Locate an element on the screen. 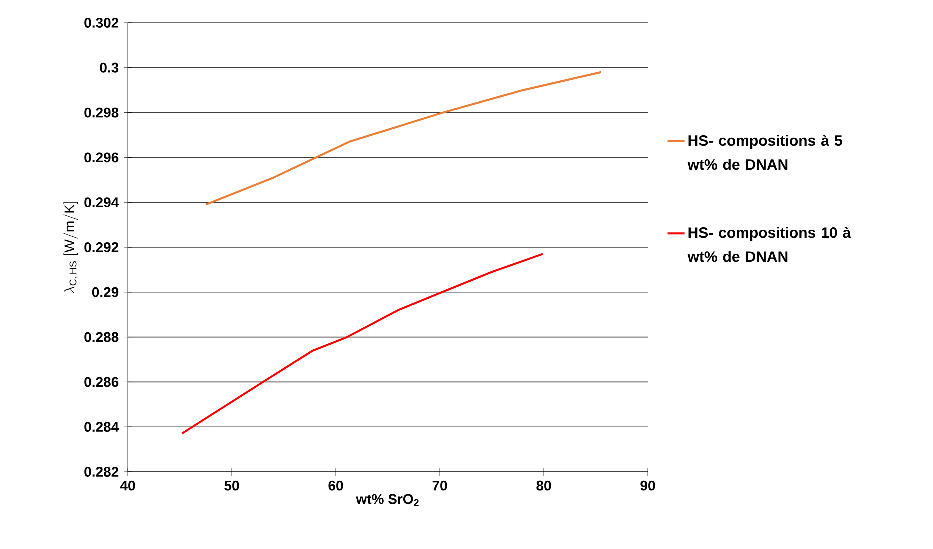 The image size is (933, 549). y-tick-label: 0.3 is located at coordinates (109, 67).